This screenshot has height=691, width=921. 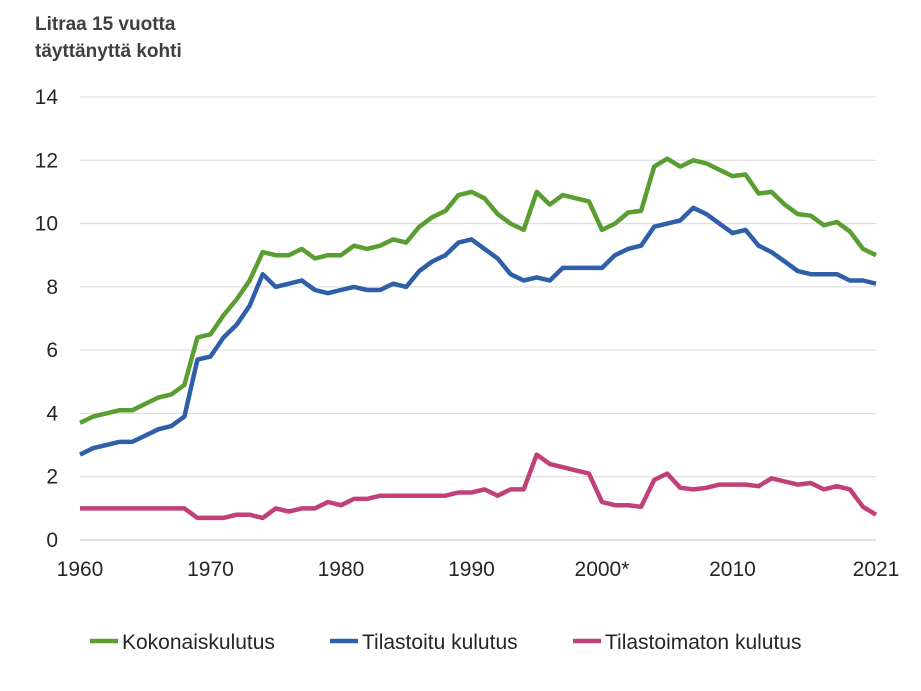 What do you see at coordinates (47, 97) in the screenshot?
I see `y-tick-label: 14` at bounding box center [47, 97].